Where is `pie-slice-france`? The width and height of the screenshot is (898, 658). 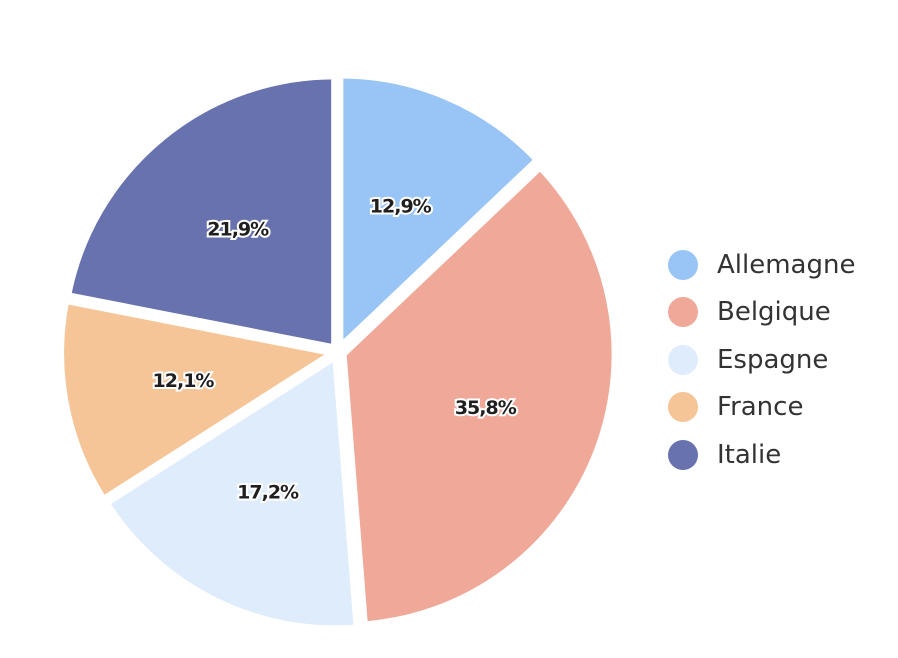
pie-slice-france is located at coordinates (197, 400).